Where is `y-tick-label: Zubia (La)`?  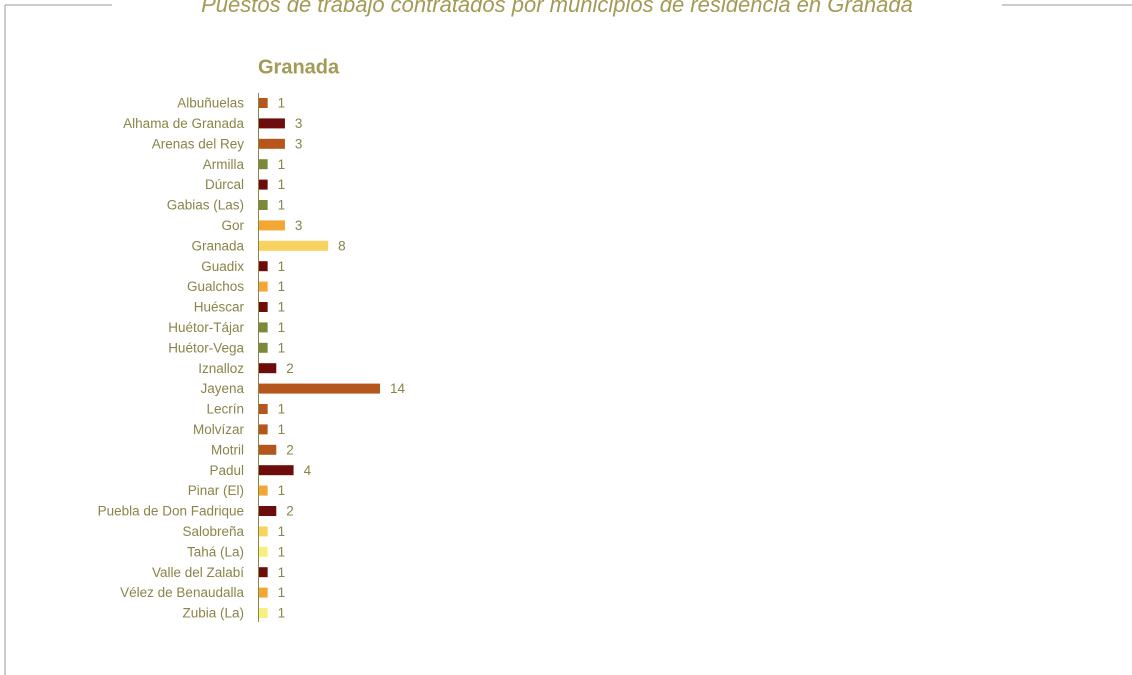 y-tick-label: Zubia (La) is located at coordinates (213, 613).